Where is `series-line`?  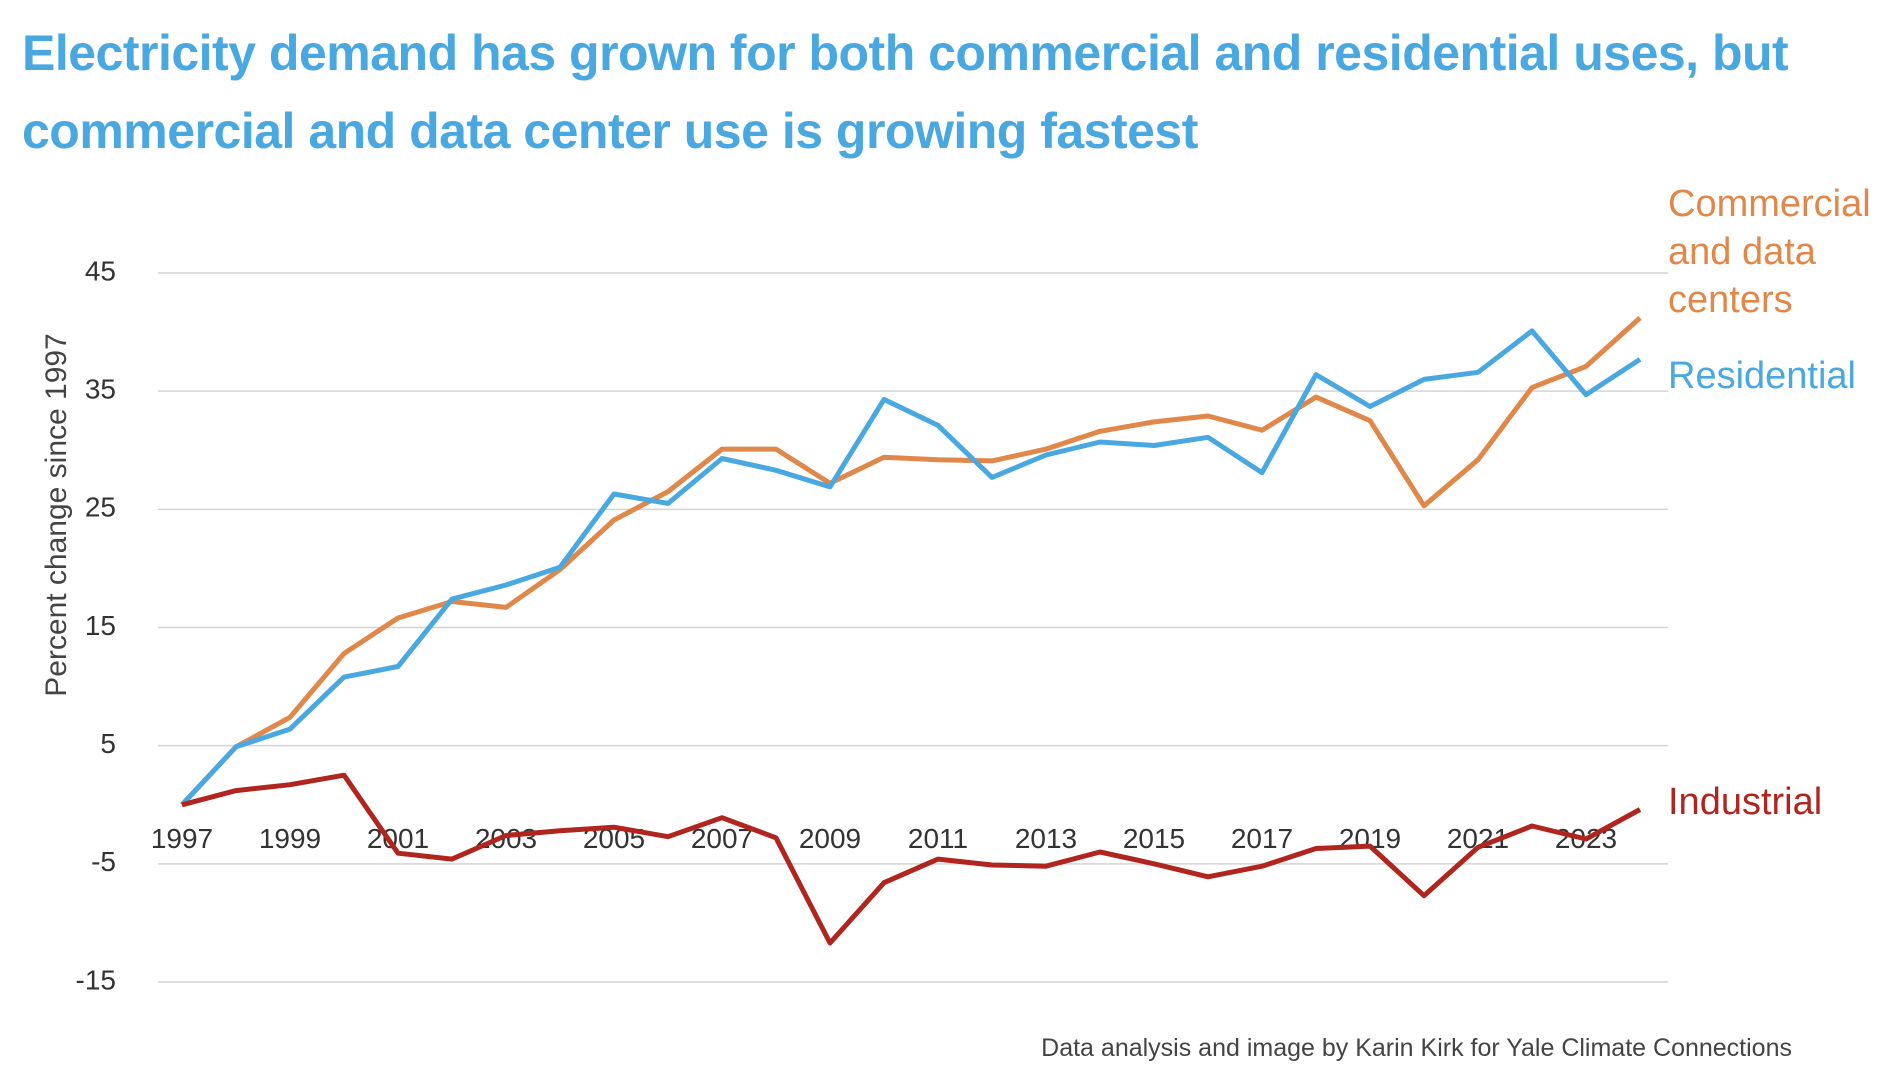 series-line is located at coordinates (911, 859).